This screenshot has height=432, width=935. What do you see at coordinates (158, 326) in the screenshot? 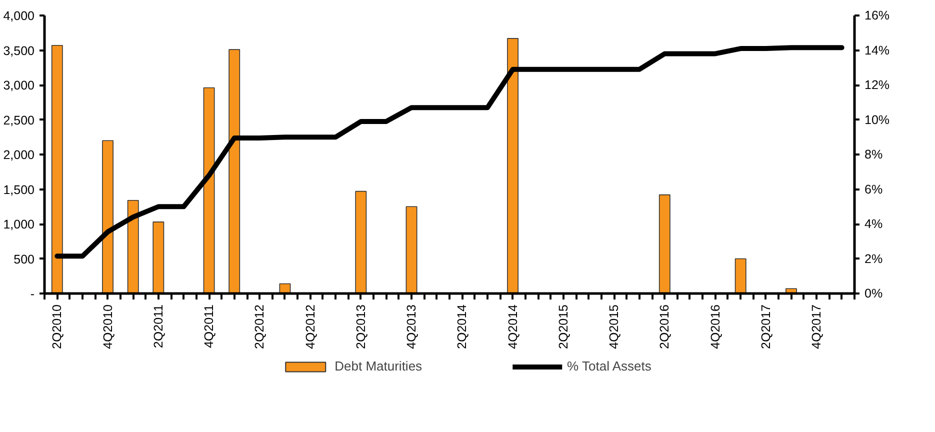
I see `x-tick-label: 2Q2011` at bounding box center [158, 326].